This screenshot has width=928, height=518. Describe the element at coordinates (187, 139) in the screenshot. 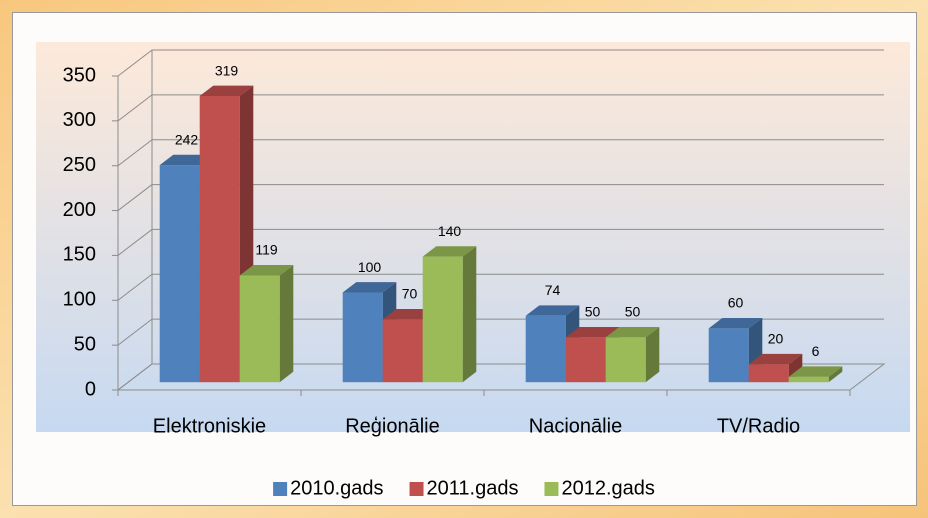

I see `value-label: 242` at that location.